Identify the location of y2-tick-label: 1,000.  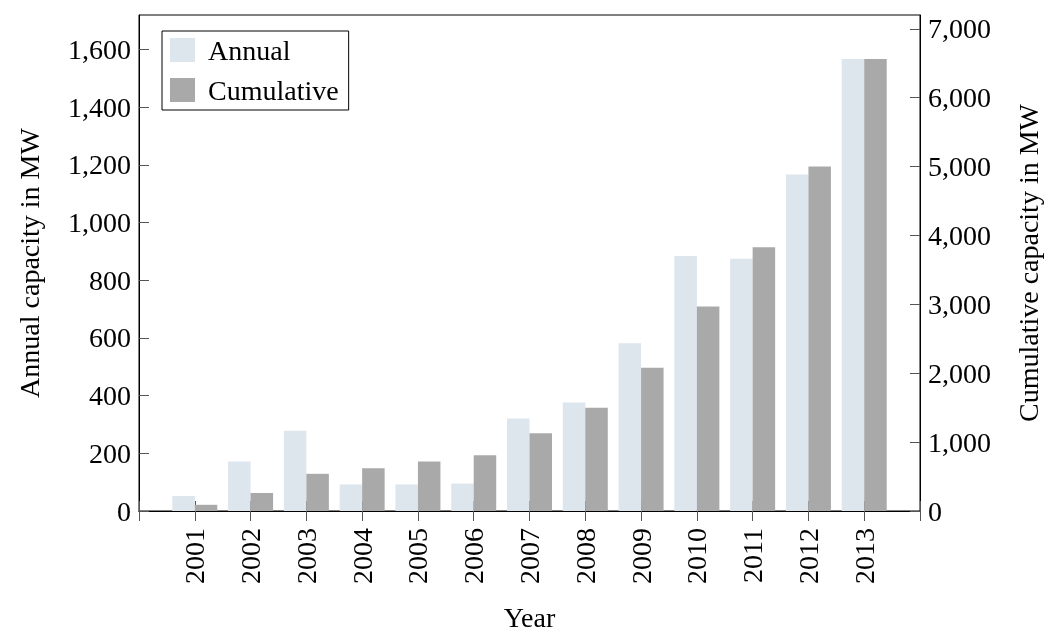
(959, 442).